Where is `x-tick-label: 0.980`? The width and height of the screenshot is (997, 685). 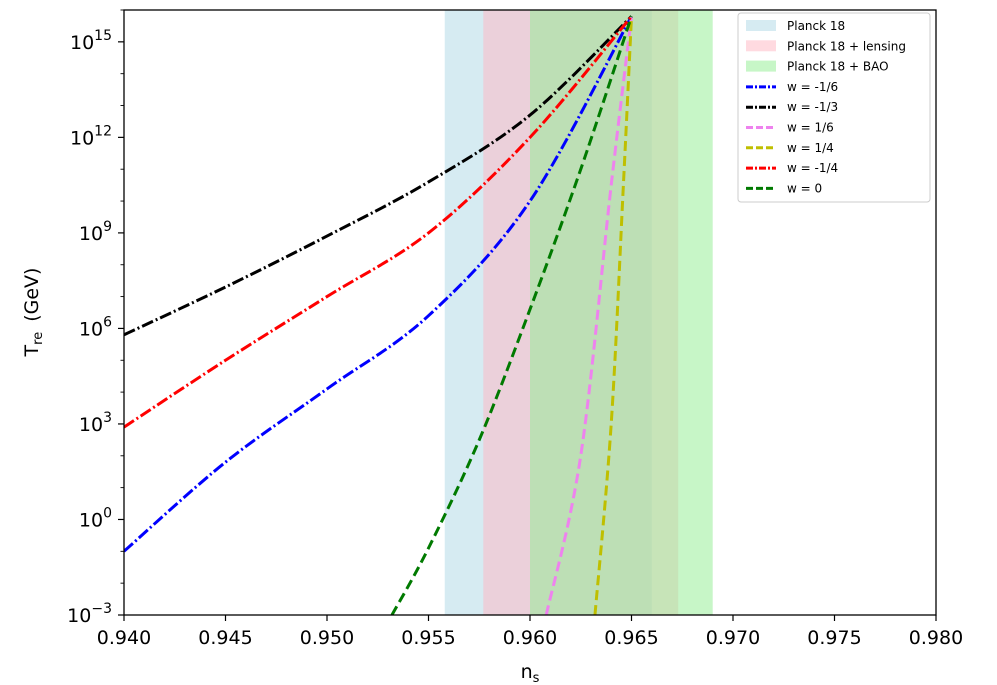 x-tick-label: 0.980 is located at coordinates (936, 638).